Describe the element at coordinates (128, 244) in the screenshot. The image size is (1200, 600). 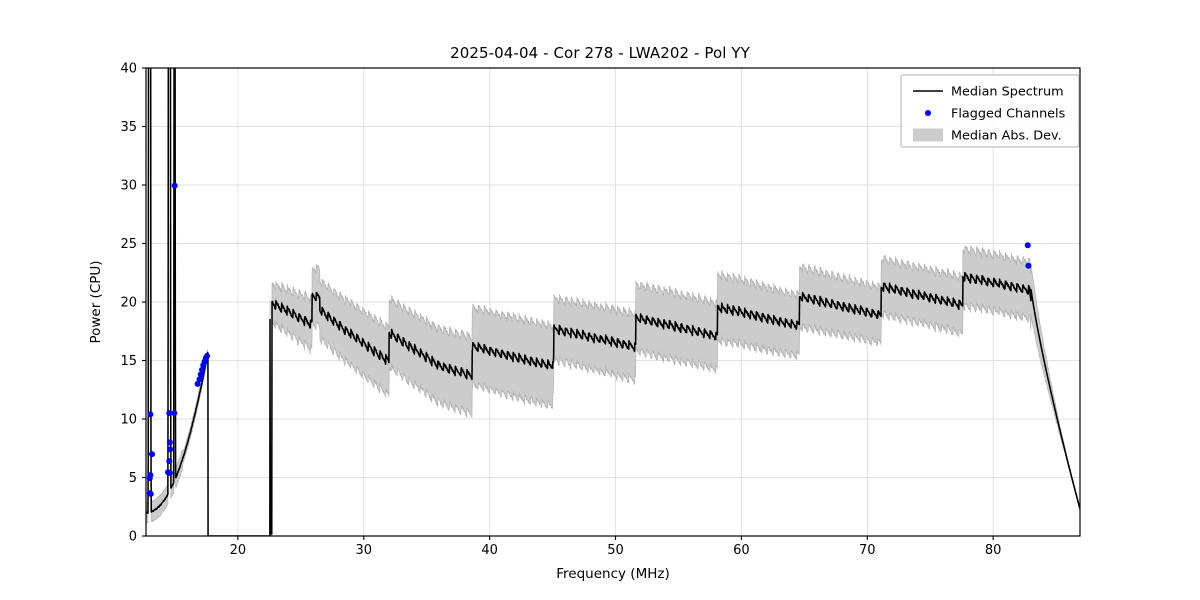
I see `y-tick-label: 25` at that location.